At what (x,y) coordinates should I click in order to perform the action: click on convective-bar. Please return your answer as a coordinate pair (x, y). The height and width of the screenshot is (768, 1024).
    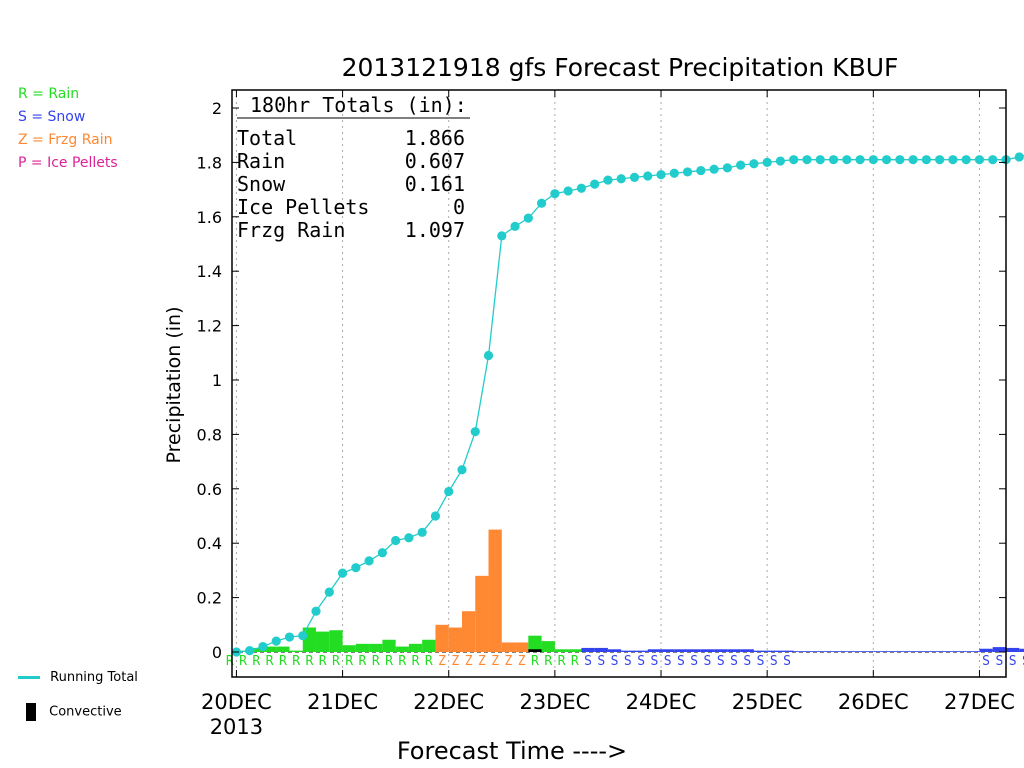
    Looking at the image, I should click on (535, 650).